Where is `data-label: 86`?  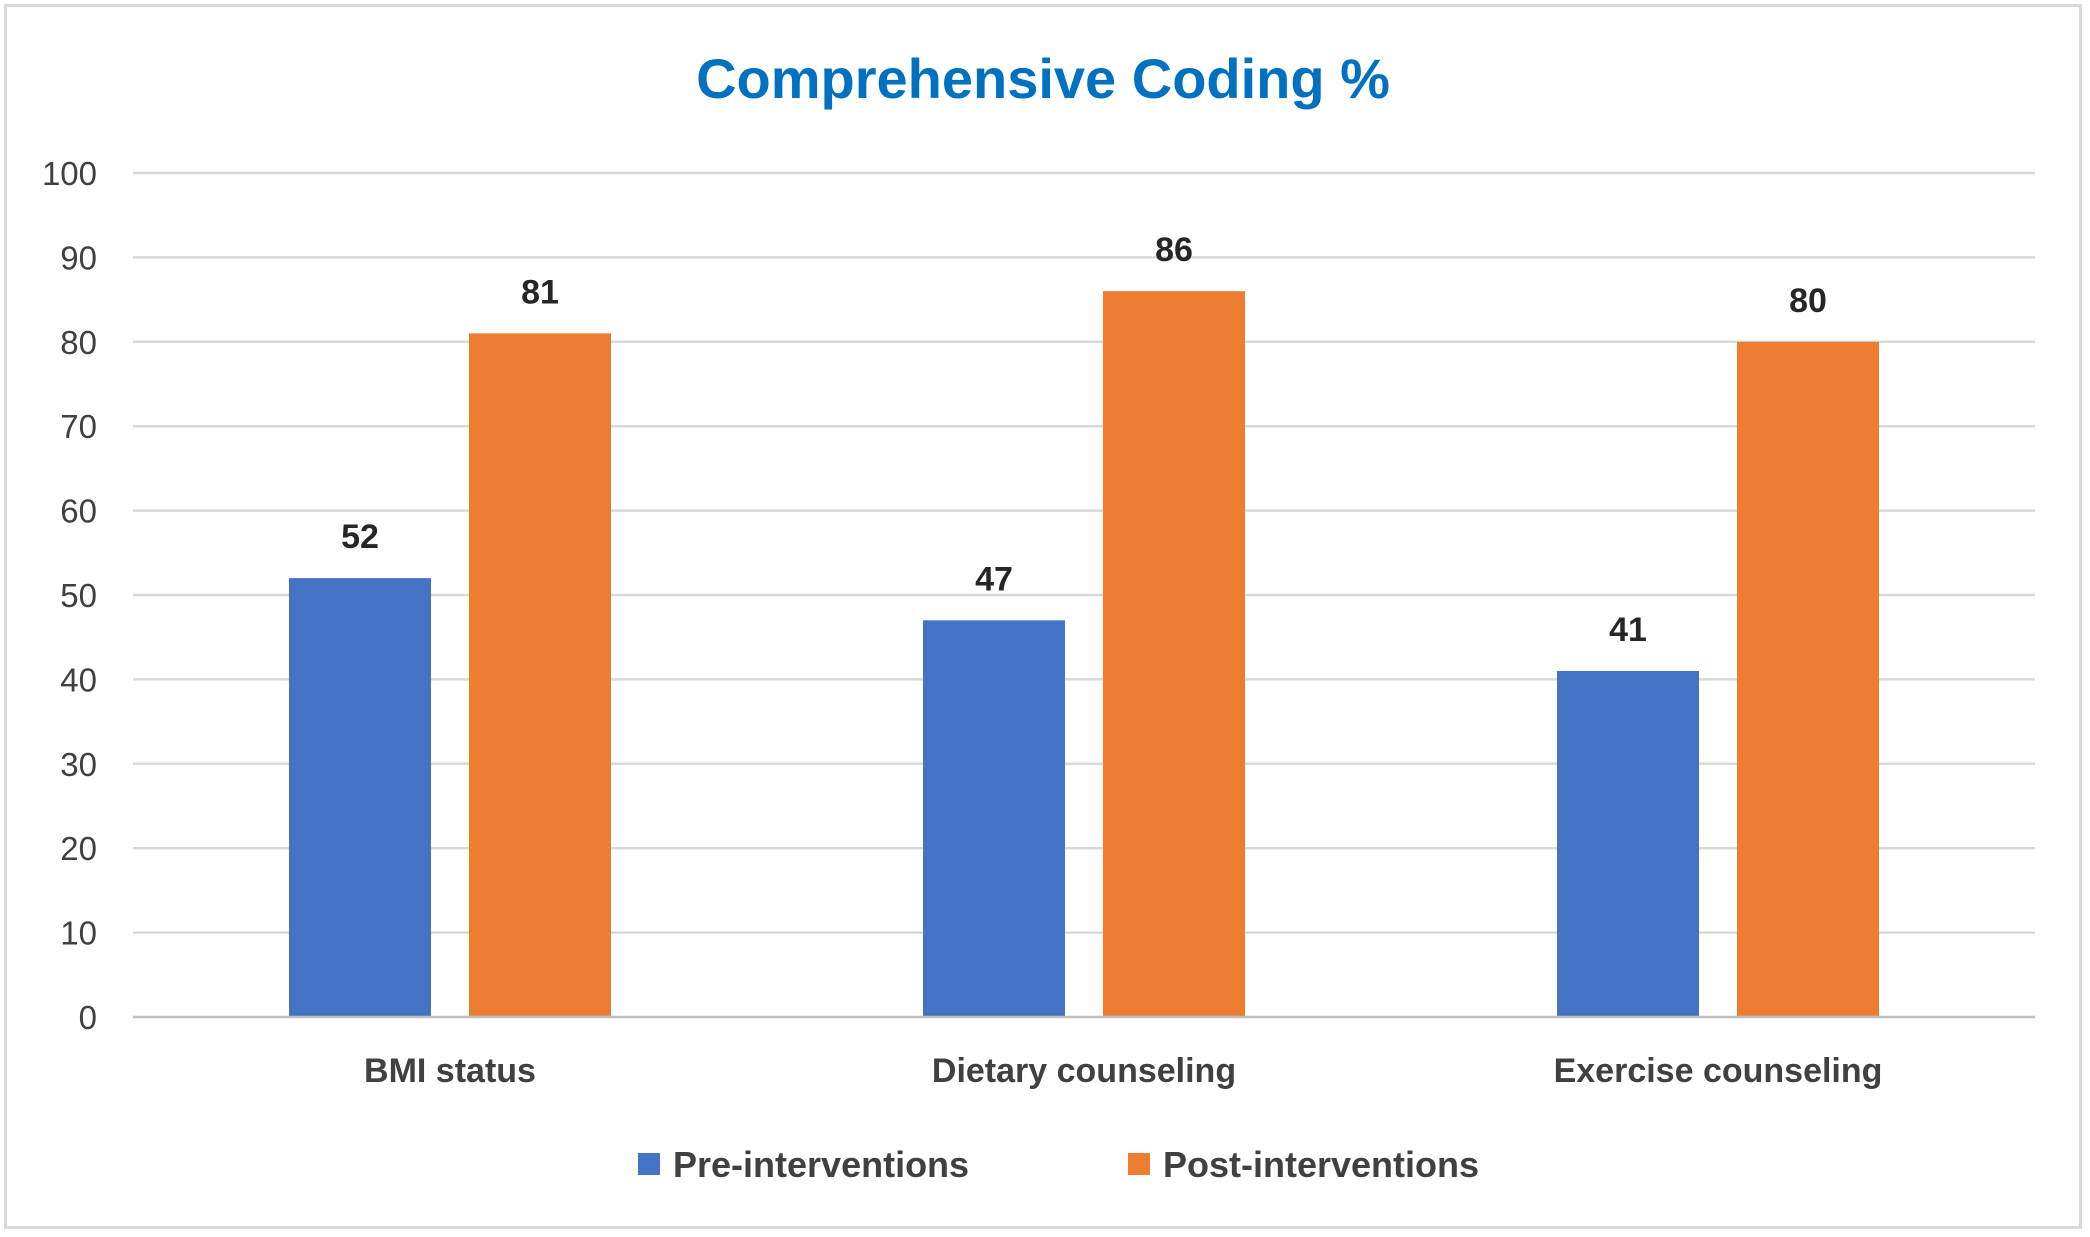
data-label: 86 is located at coordinates (1174, 250).